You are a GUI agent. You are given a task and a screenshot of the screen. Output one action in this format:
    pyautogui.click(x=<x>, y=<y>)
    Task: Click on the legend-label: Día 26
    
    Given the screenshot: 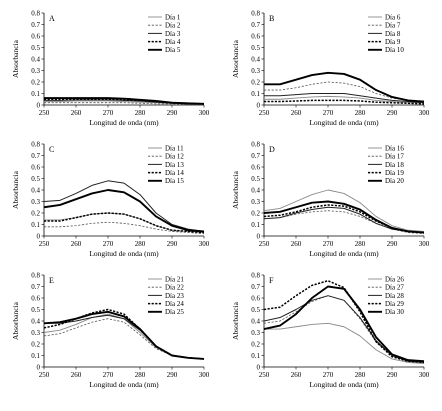 What is the action you would take?
    pyautogui.click(x=394, y=279)
    